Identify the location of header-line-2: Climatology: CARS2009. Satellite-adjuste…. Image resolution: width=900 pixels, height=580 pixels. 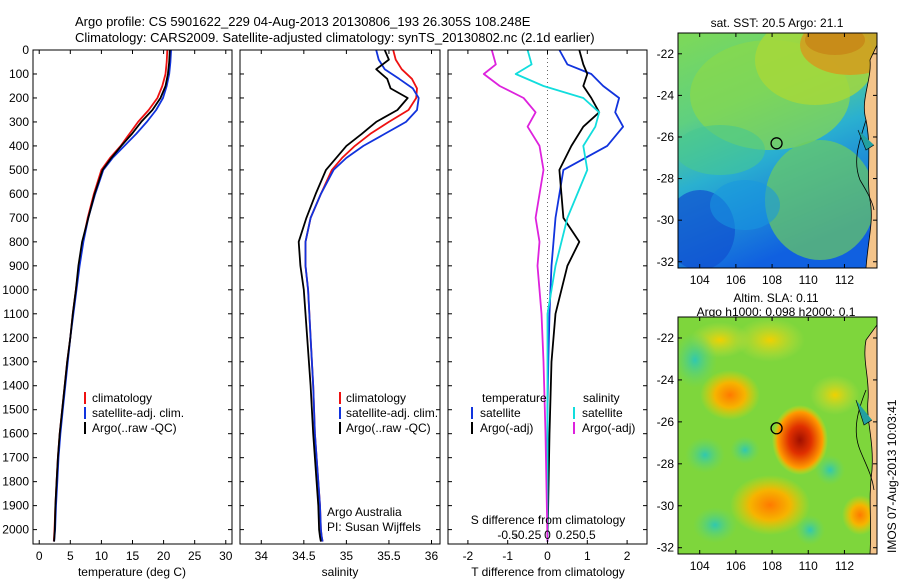
(335, 37).